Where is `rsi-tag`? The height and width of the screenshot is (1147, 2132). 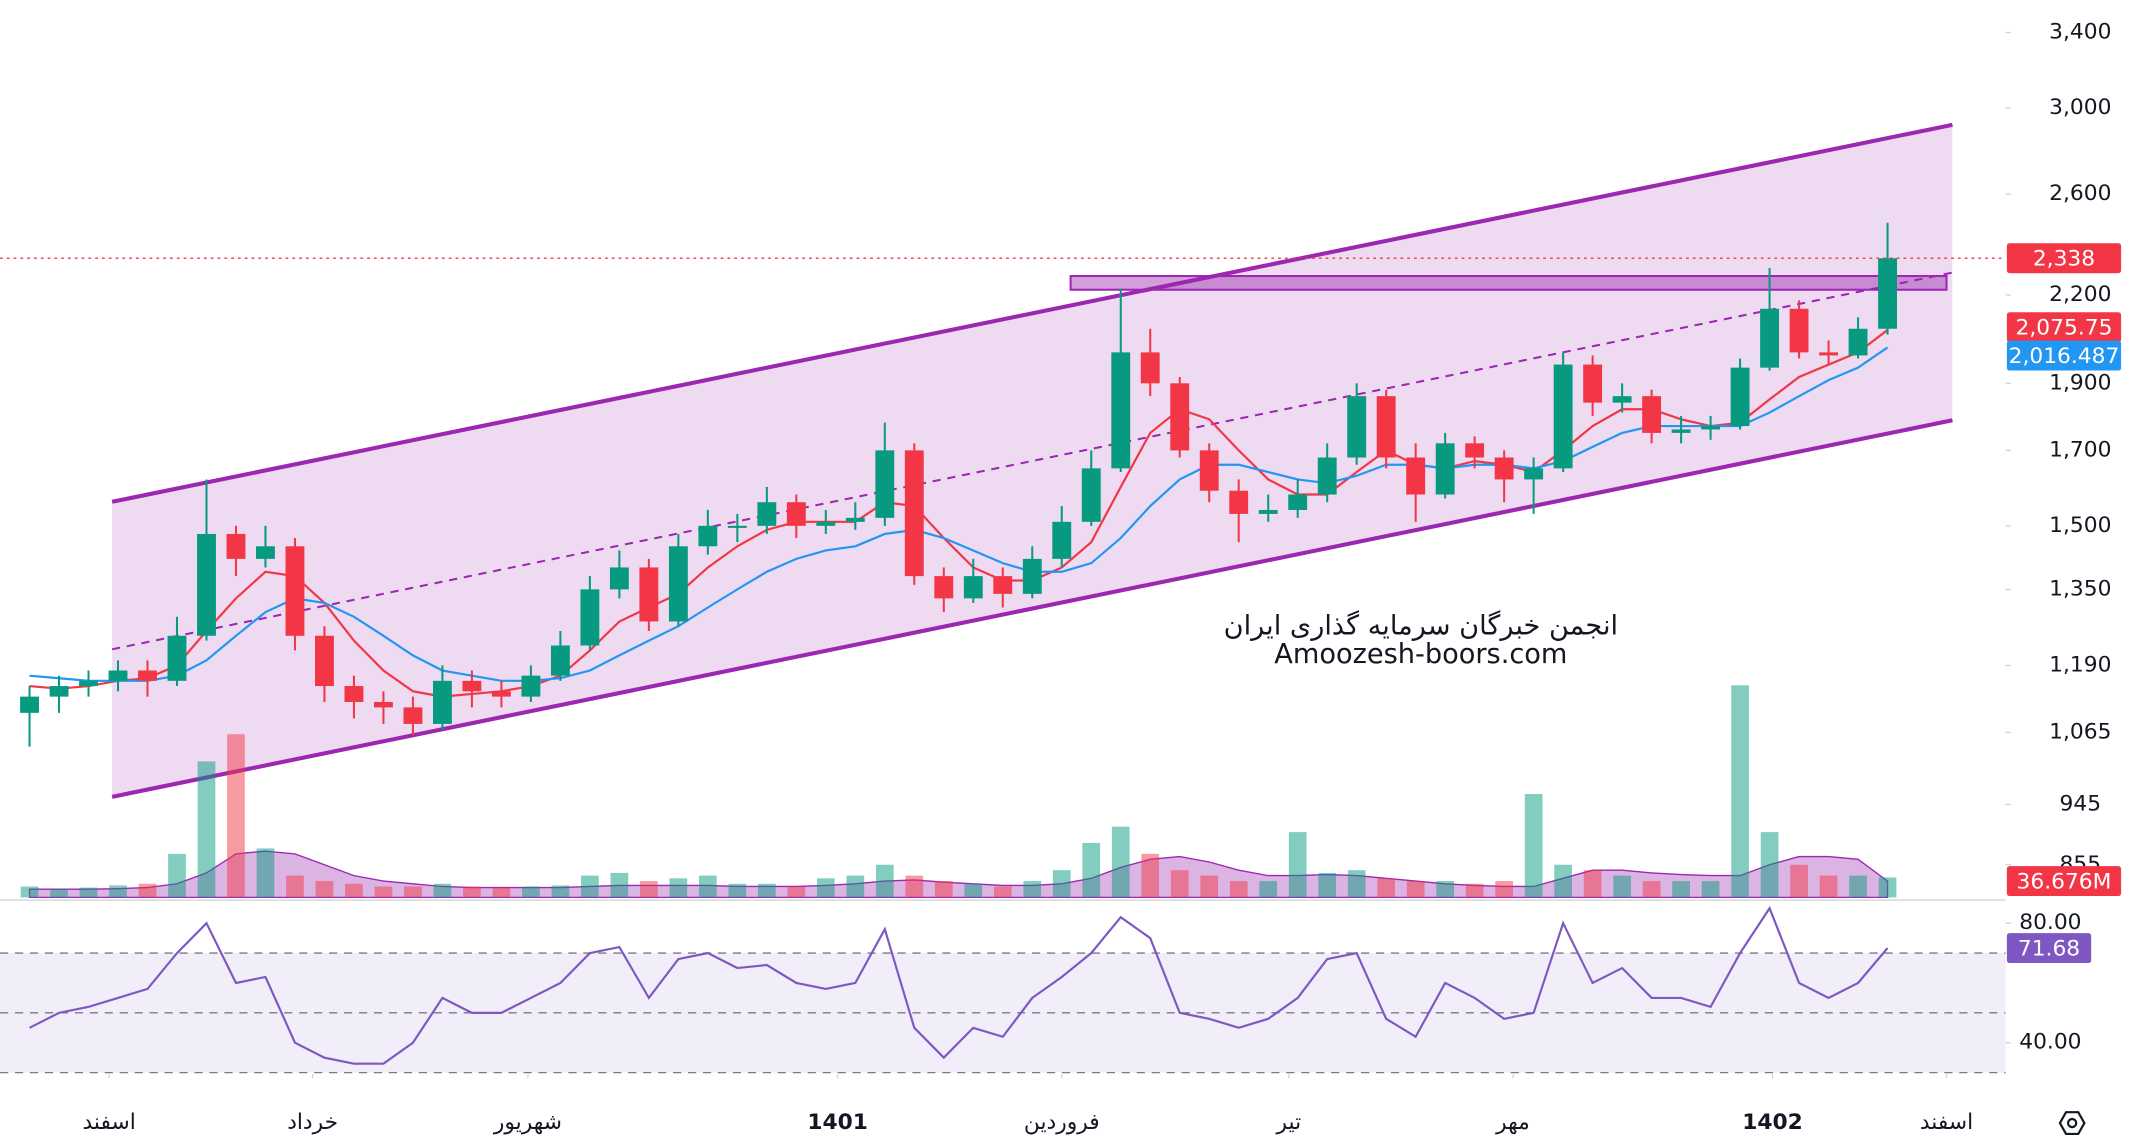 rsi-tag is located at coordinates (2049, 948).